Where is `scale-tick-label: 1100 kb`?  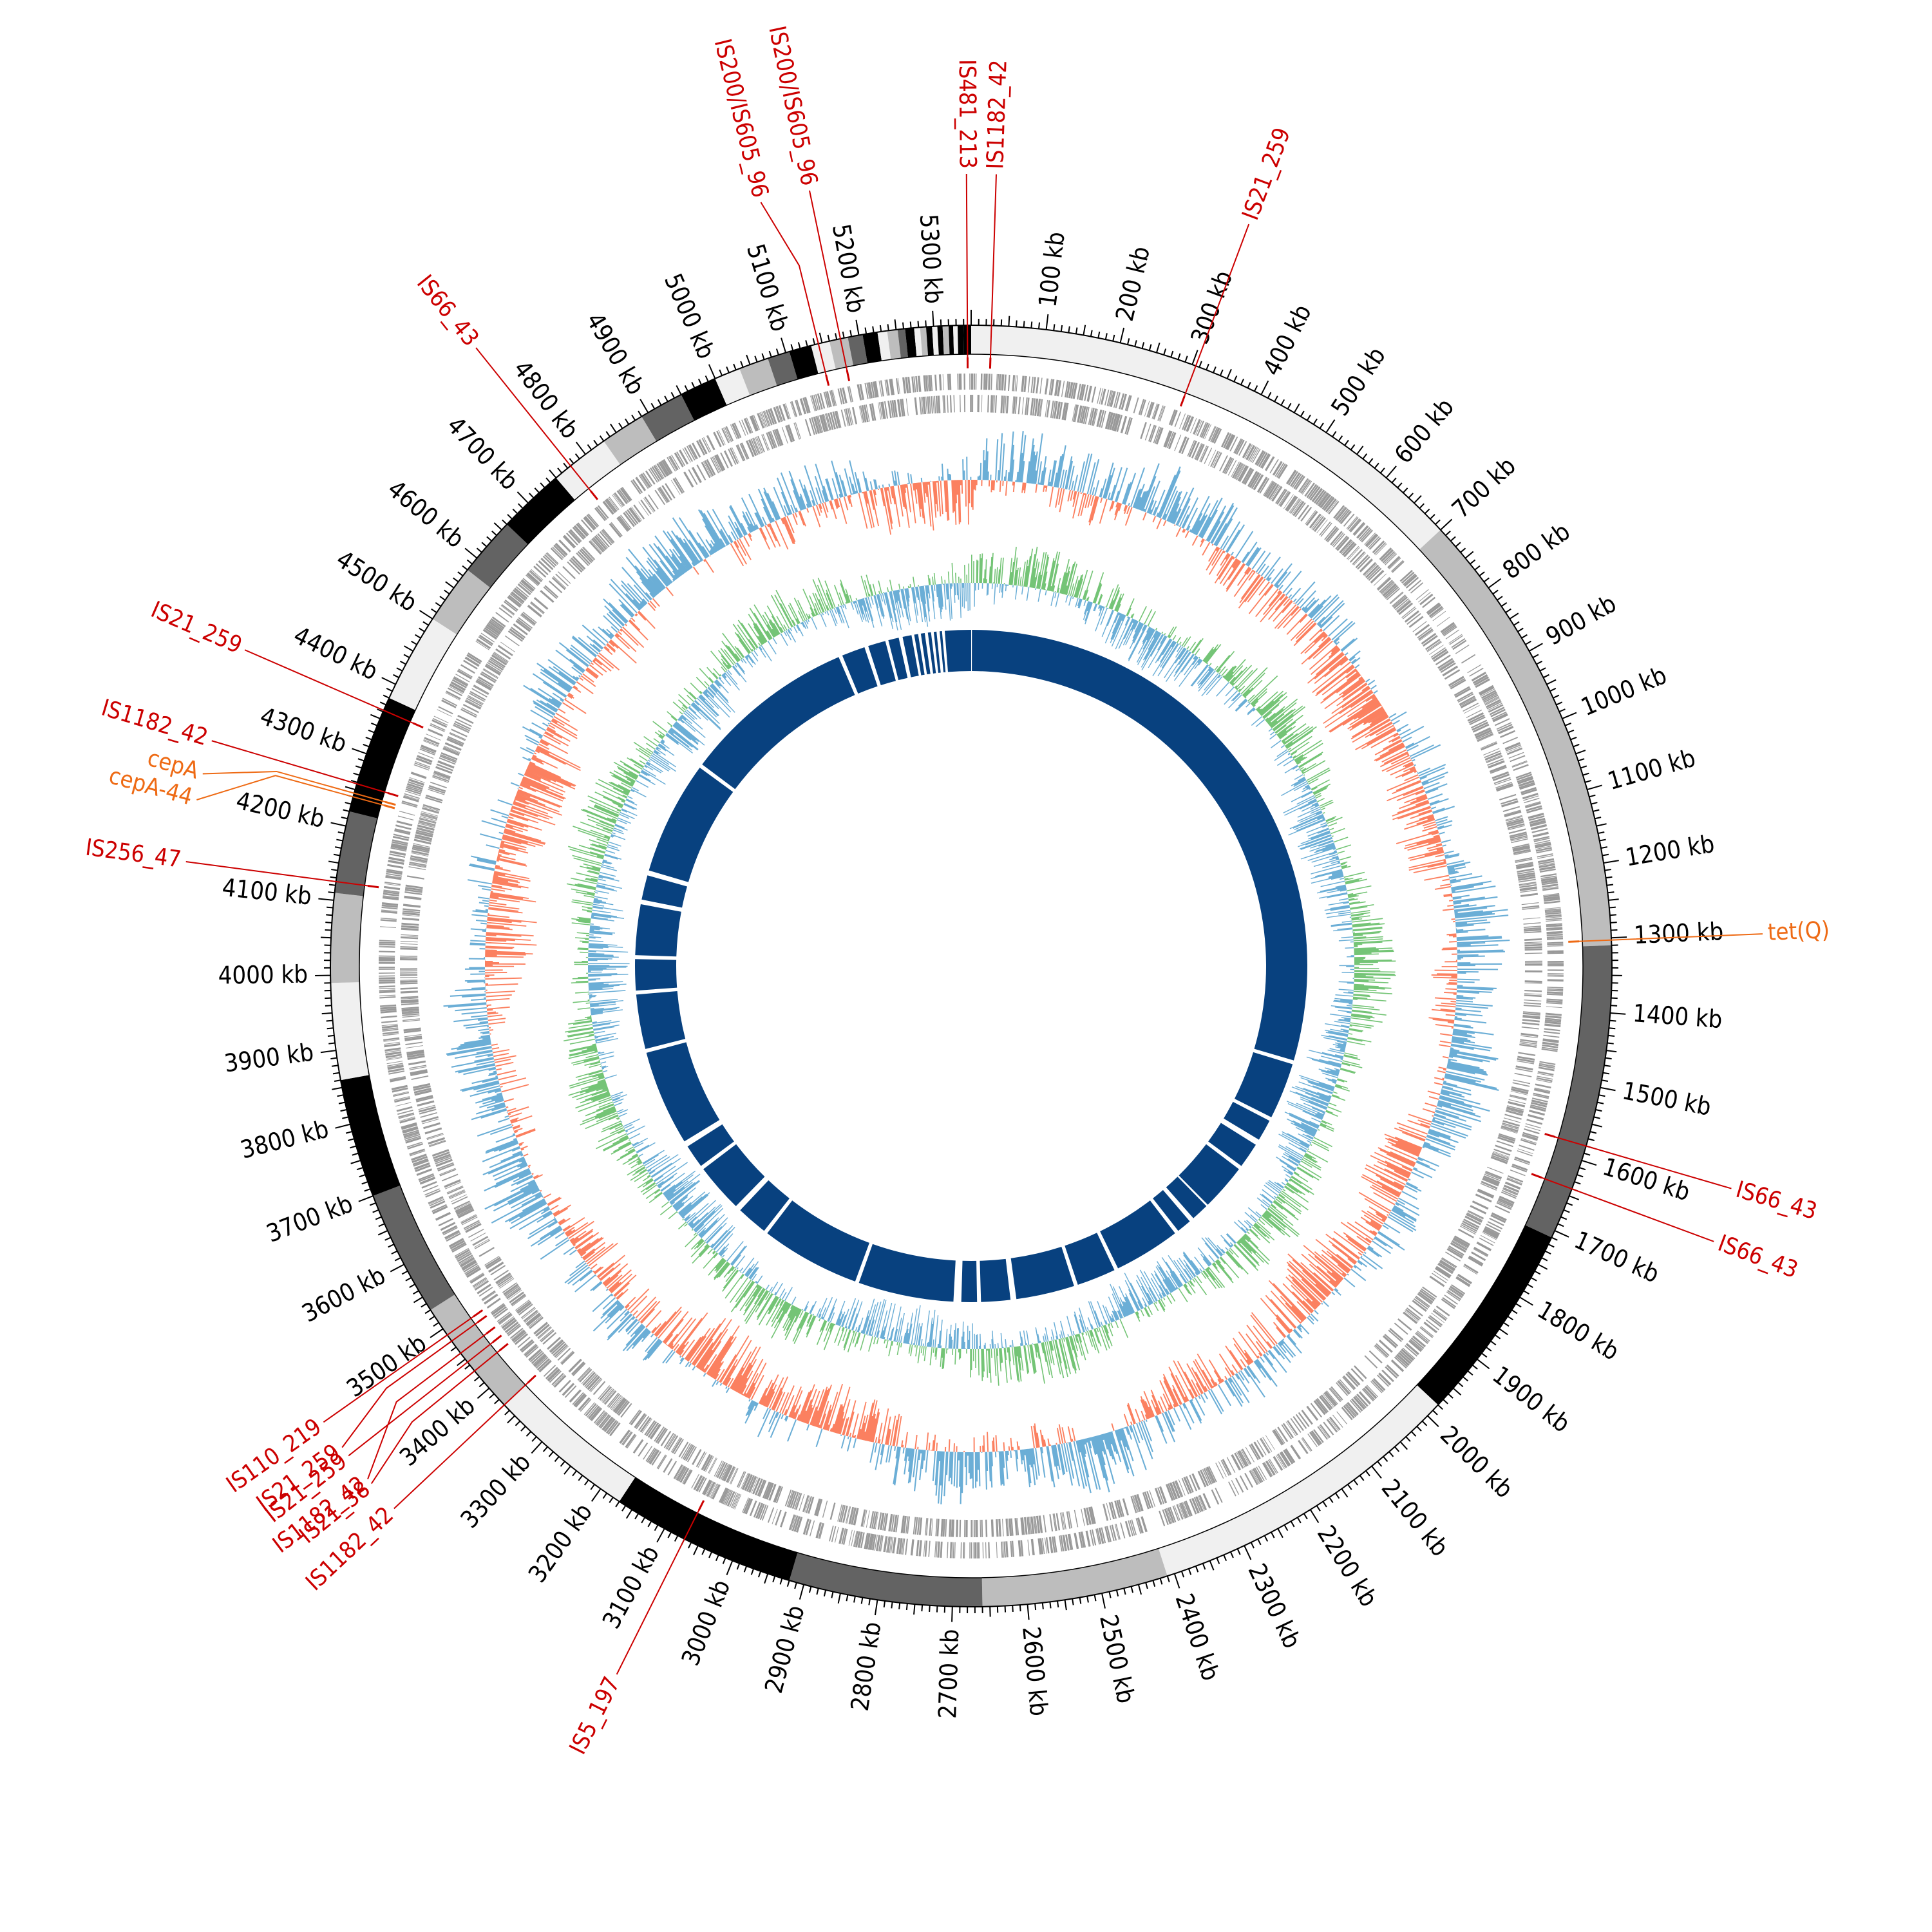 scale-tick-label: 1100 kb is located at coordinates (1651, 769).